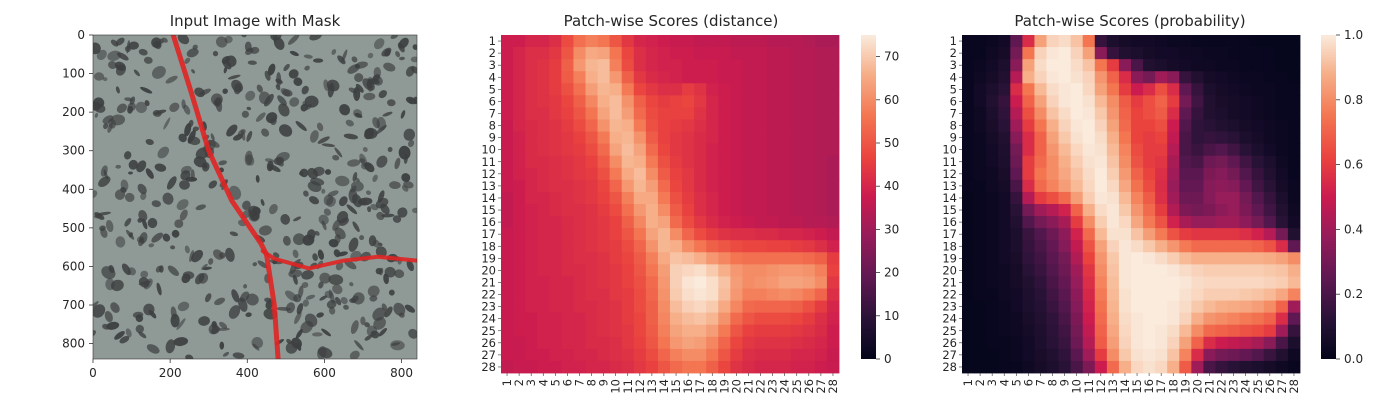 The height and width of the screenshot is (400, 1400). I want to click on col-tick-label: 15, so click(676, 386).